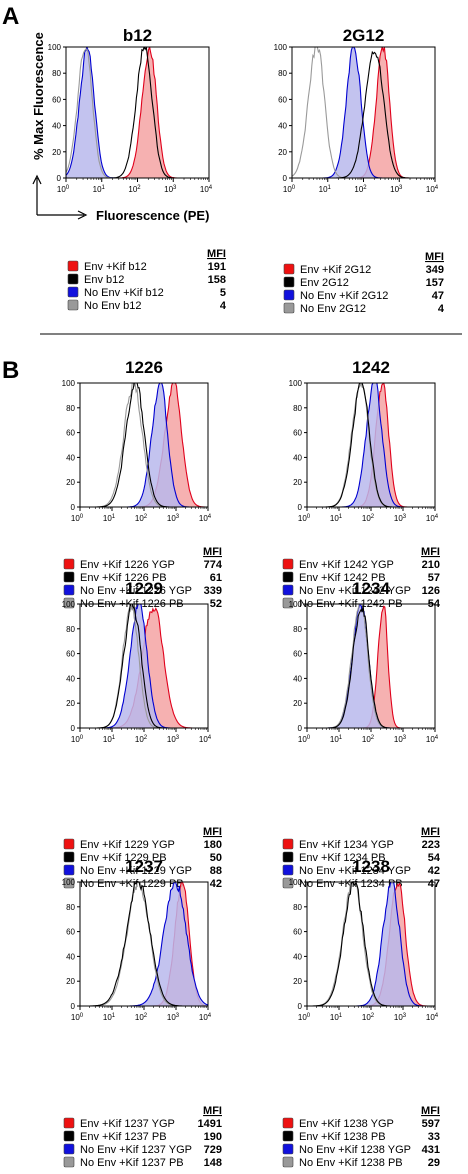 This screenshot has width=468, height=1174. I want to click on legend-label: Env +Kif 2G12, so click(335, 270).